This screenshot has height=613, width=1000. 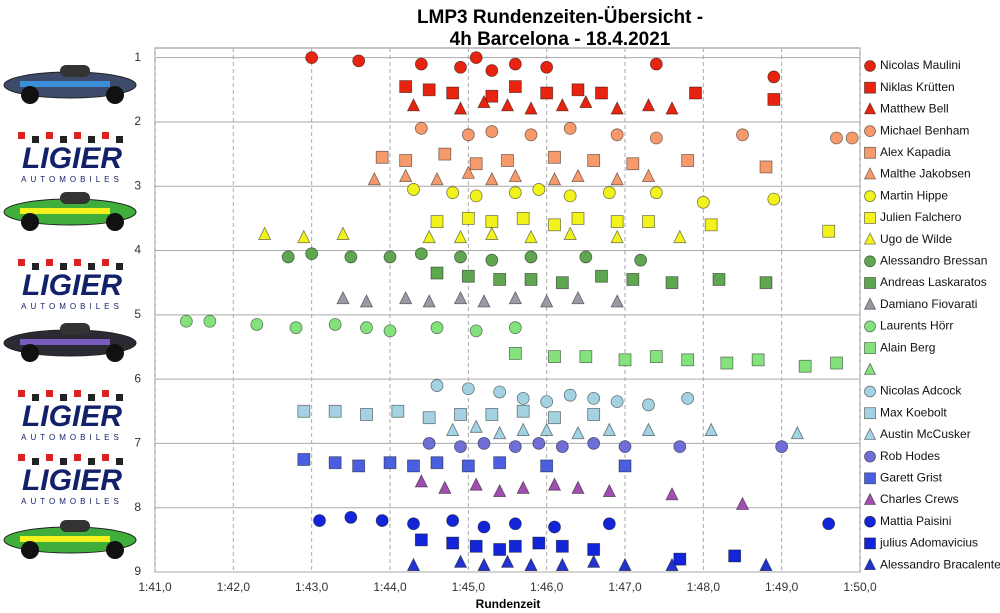 I want to click on x-tick-label: 1:45,0, so click(x=469, y=587).